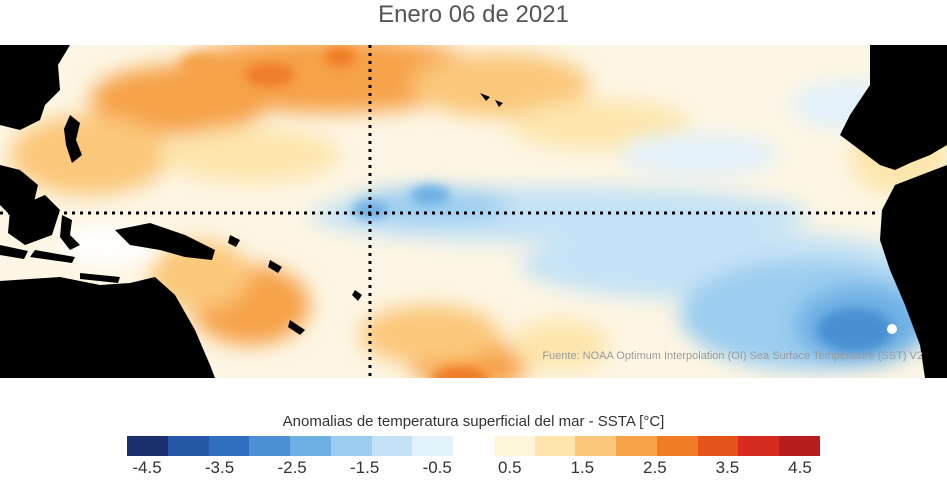 The width and height of the screenshot is (947, 480). Describe the element at coordinates (509, 467) in the screenshot. I see `colorbar-tick-label: 0.5` at that location.